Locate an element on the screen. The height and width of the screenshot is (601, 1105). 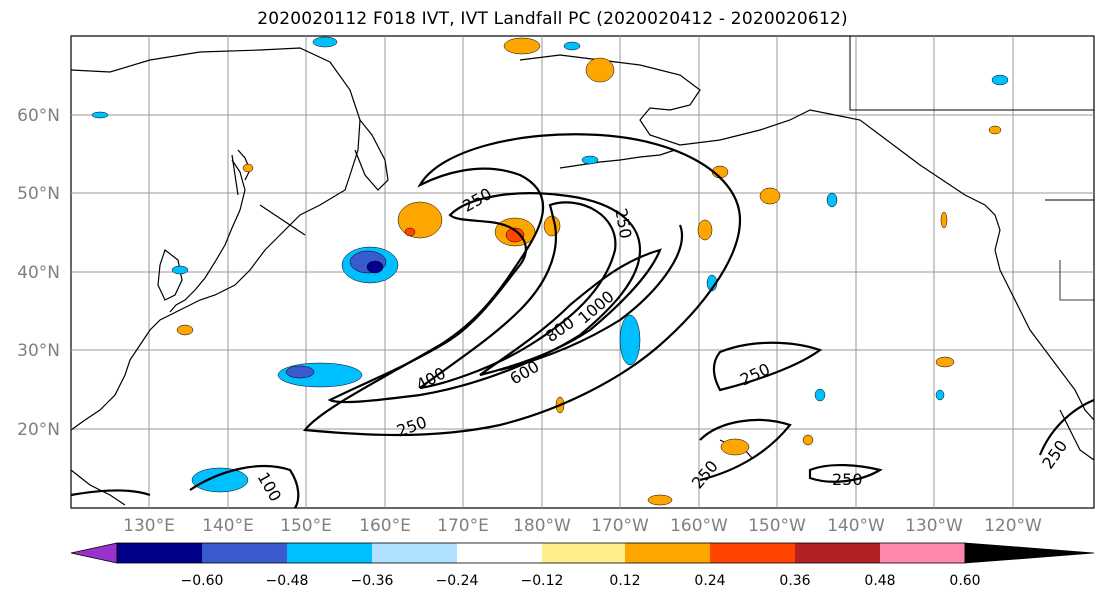
colorbar-extend-high is located at coordinates (1029, 553).